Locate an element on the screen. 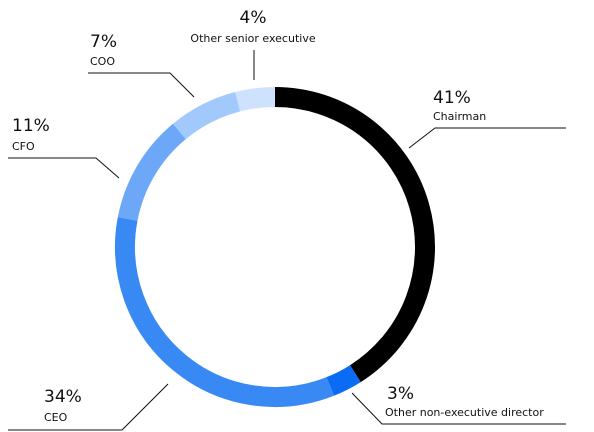  slice-pct-chairman: 41% is located at coordinates (452, 98).